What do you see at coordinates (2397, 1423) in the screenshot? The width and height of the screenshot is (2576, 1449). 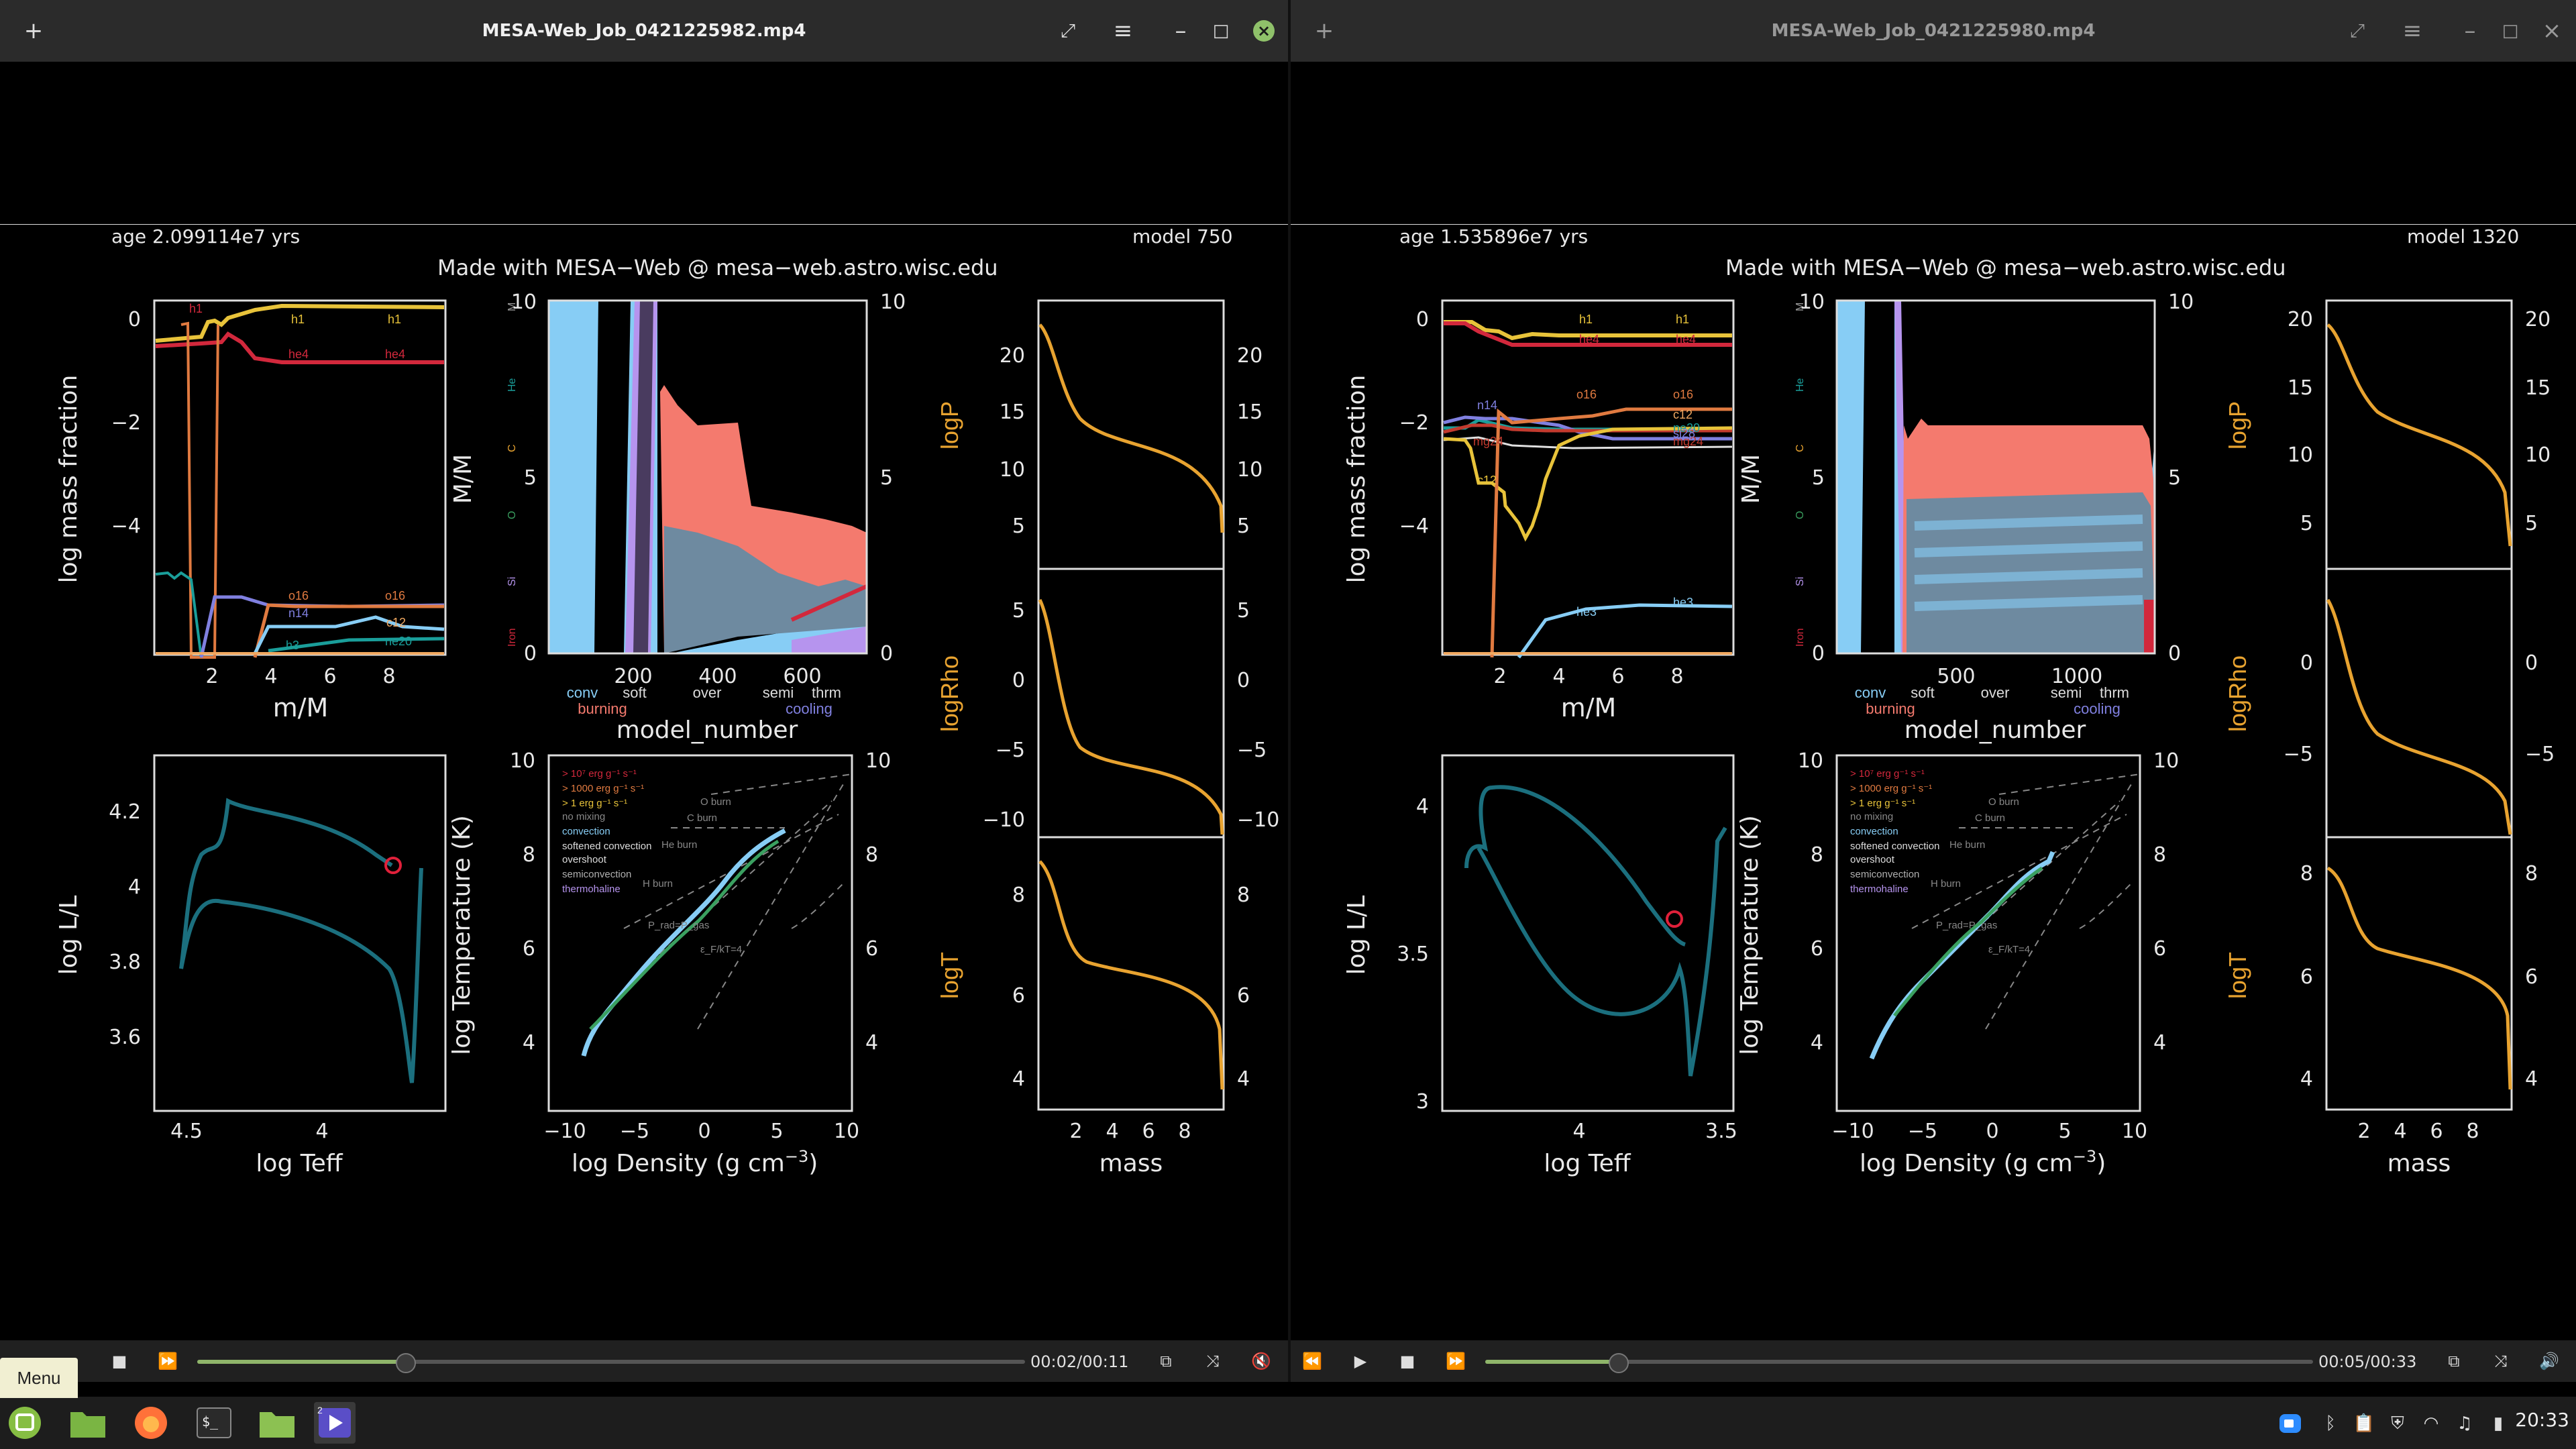 I see `shield-icon: ⛨` at bounding box center [2397, 1423].